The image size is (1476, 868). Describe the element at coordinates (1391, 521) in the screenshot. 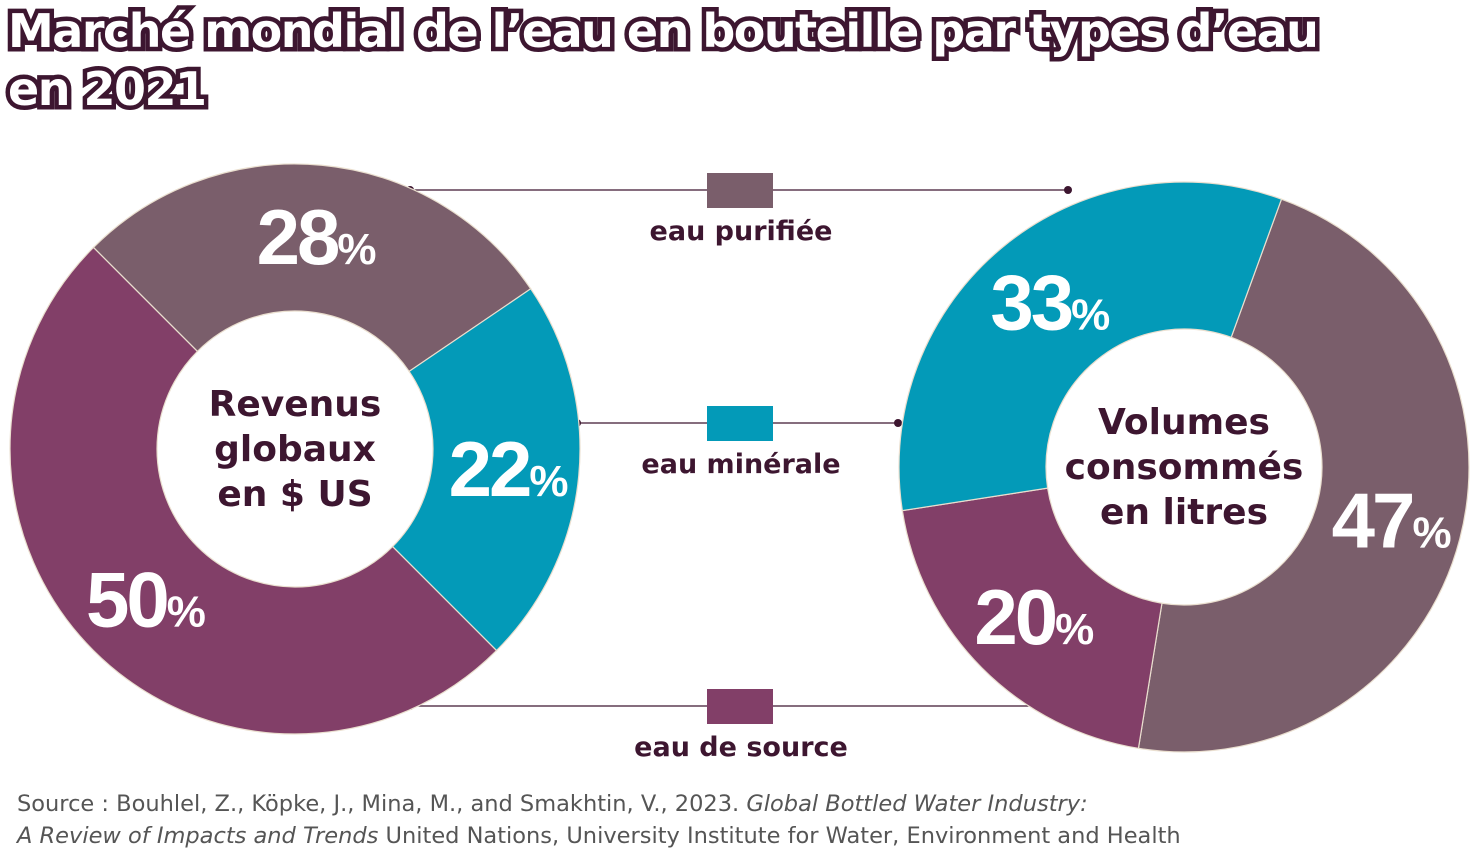

I see `donut-2-label-eau-purifiee: 47%` at that location.